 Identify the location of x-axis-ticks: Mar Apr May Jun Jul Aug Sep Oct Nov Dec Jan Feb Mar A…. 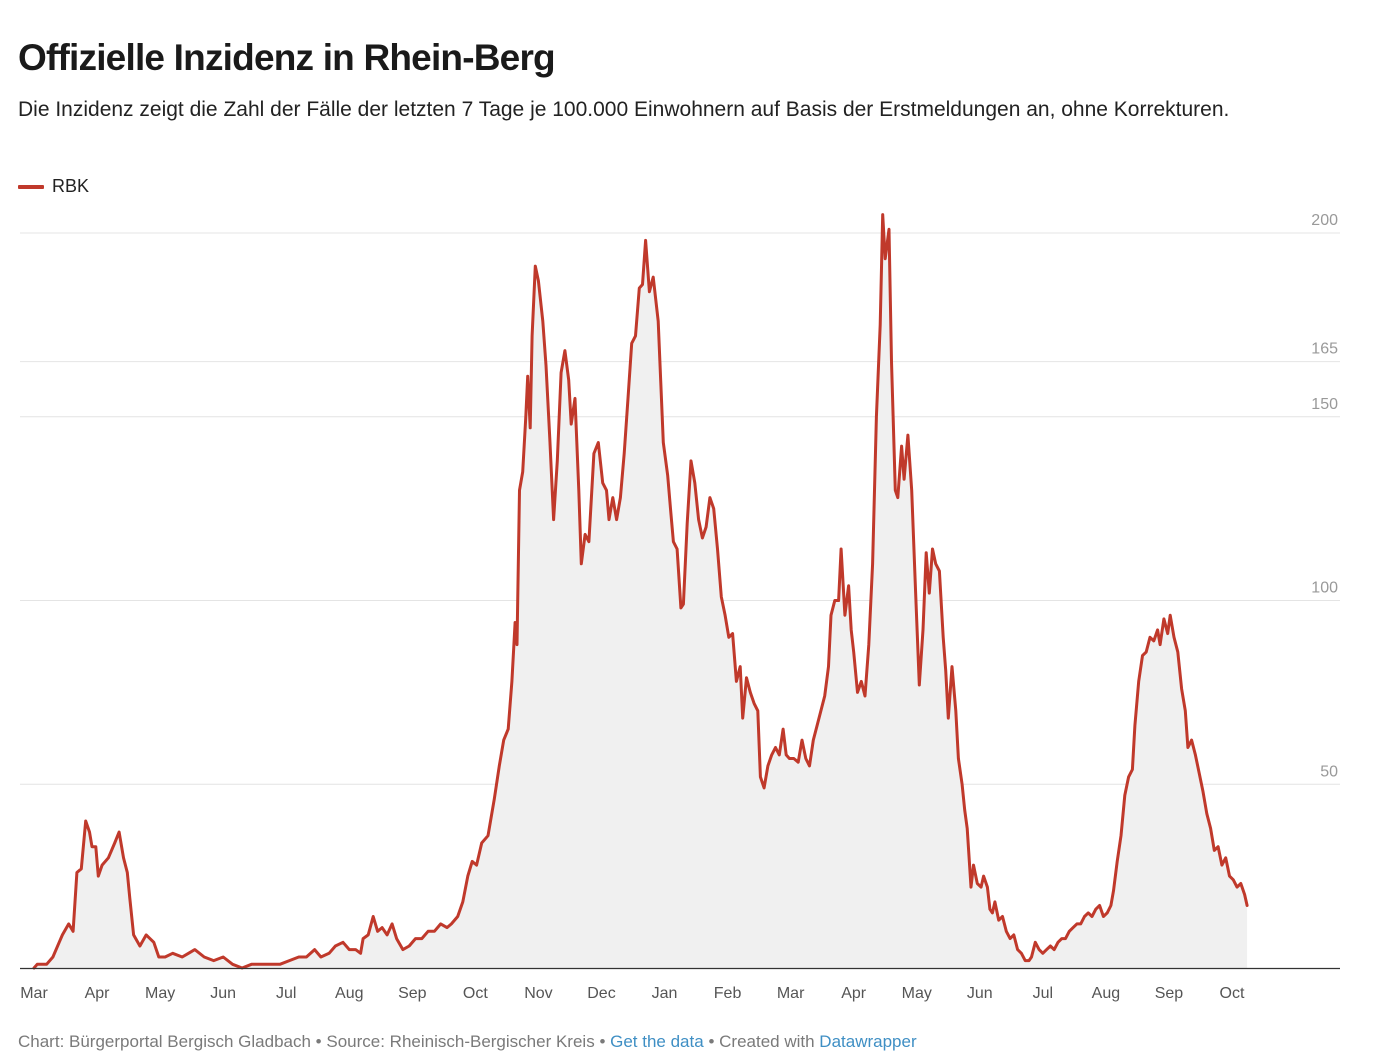
(632, 993).